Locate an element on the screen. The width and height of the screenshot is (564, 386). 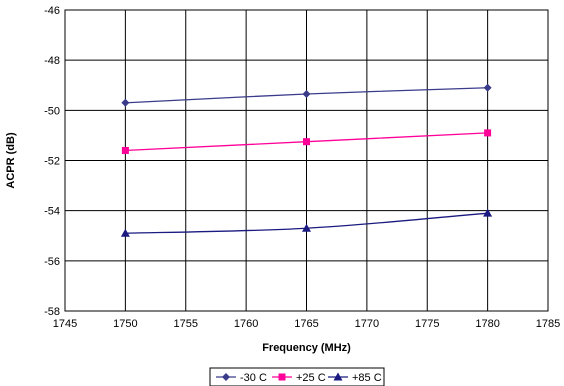
x-tick-label: 1750 is located at coordinates (125, 324).